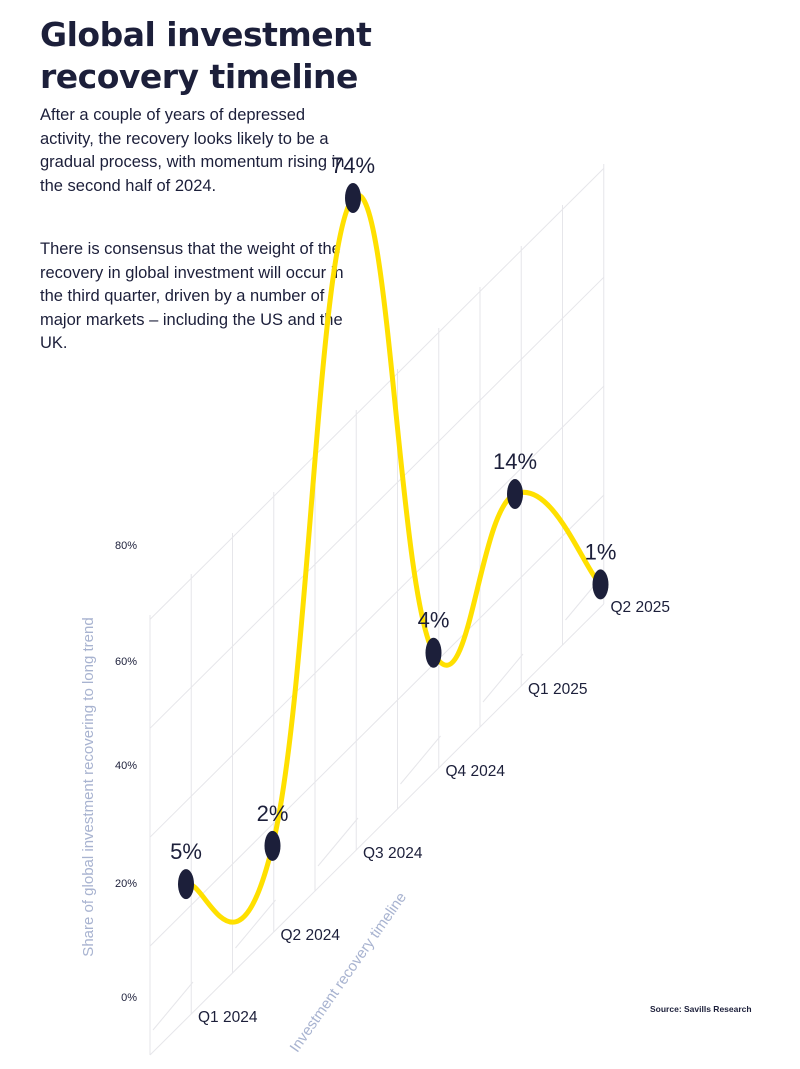 The height and width of the screenshot is (1069, 800). I want to click on y-tick-label: 20%, so click(126, 884).